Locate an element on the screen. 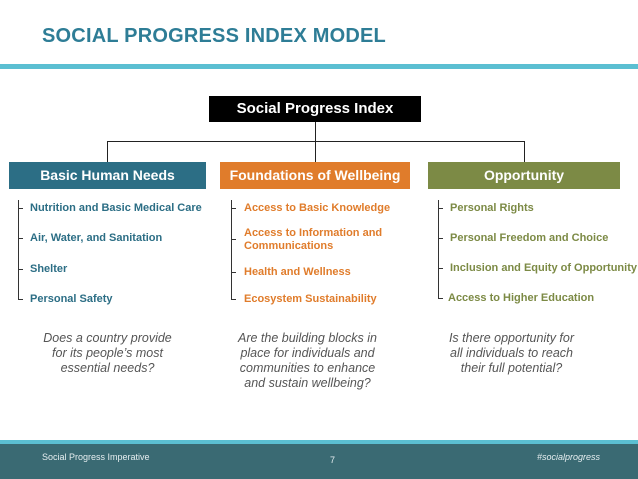 This screenshot has width=638, height=479. list-item: Access to Basic Knowledge is located at coordinates (317, 208).